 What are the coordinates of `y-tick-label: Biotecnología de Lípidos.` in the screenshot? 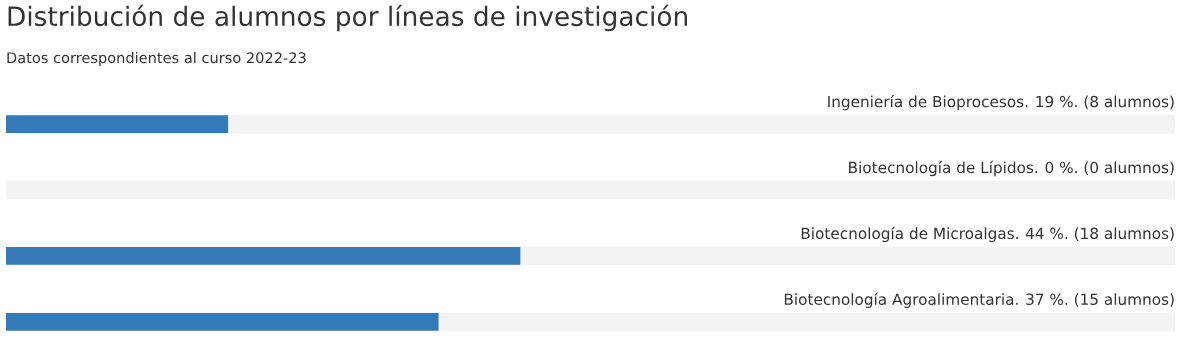 It's located at (943, 168).